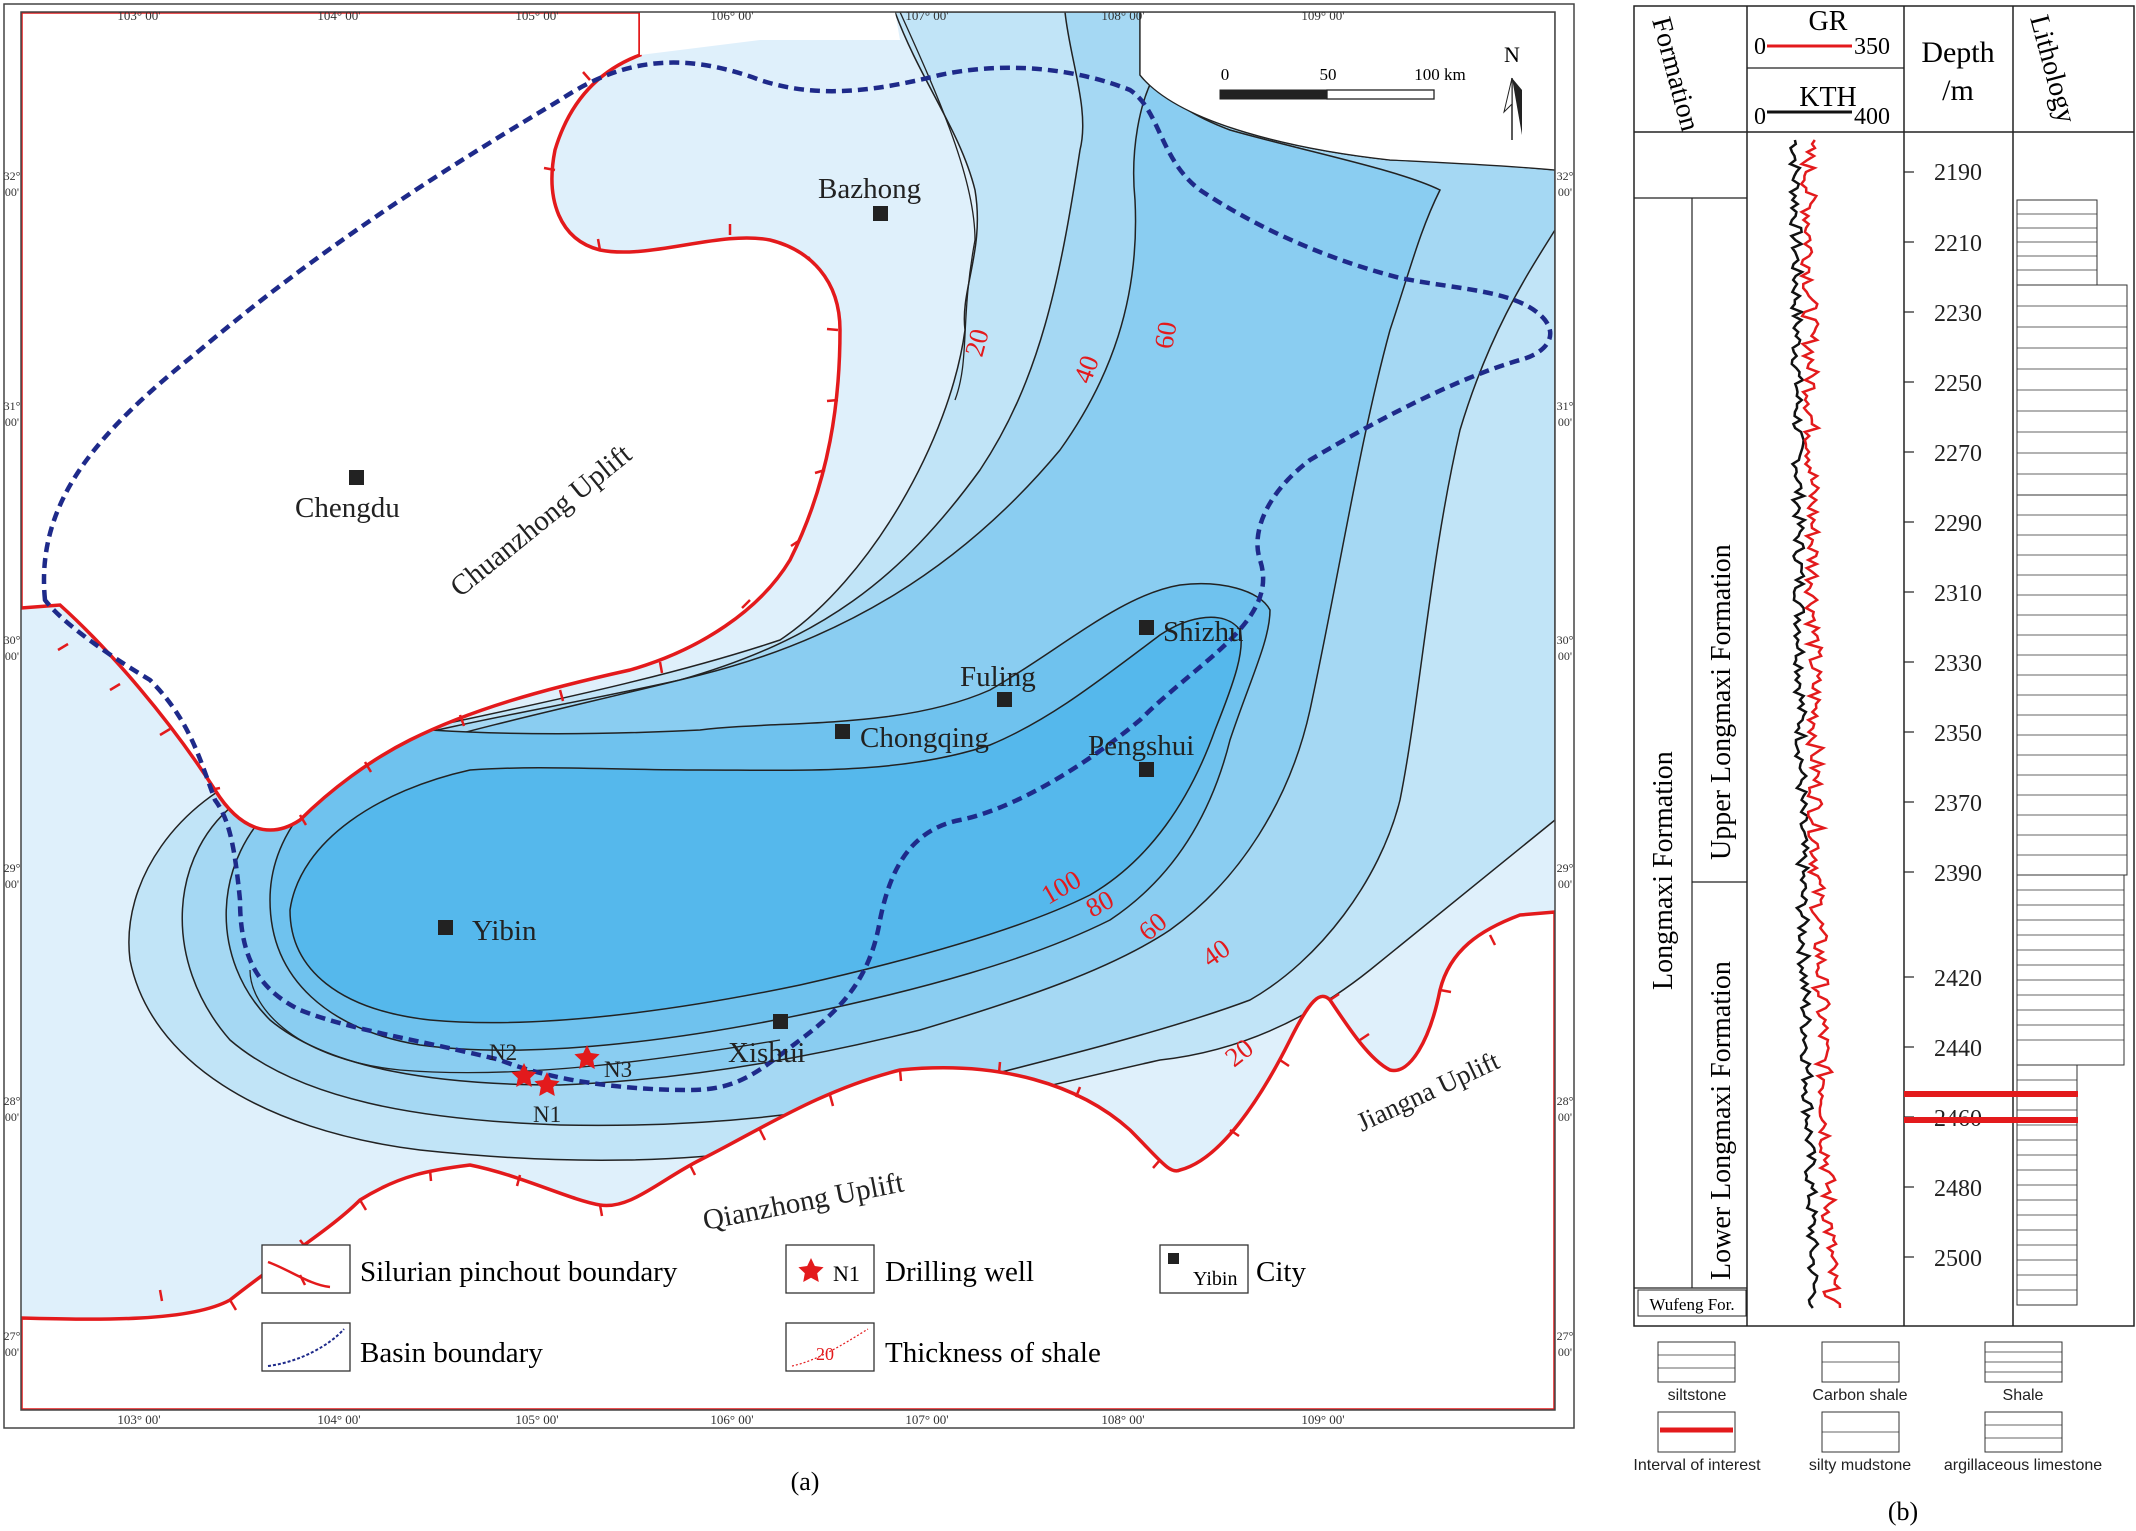 This screenshot has height=1531, width=2136. I want to click on city-label: Yibin, so click(504, 931).